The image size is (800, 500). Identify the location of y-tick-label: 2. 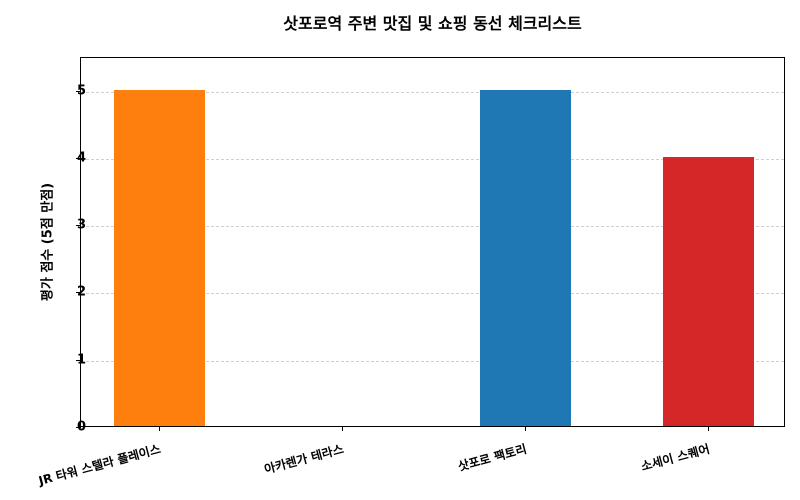
(81, 292).